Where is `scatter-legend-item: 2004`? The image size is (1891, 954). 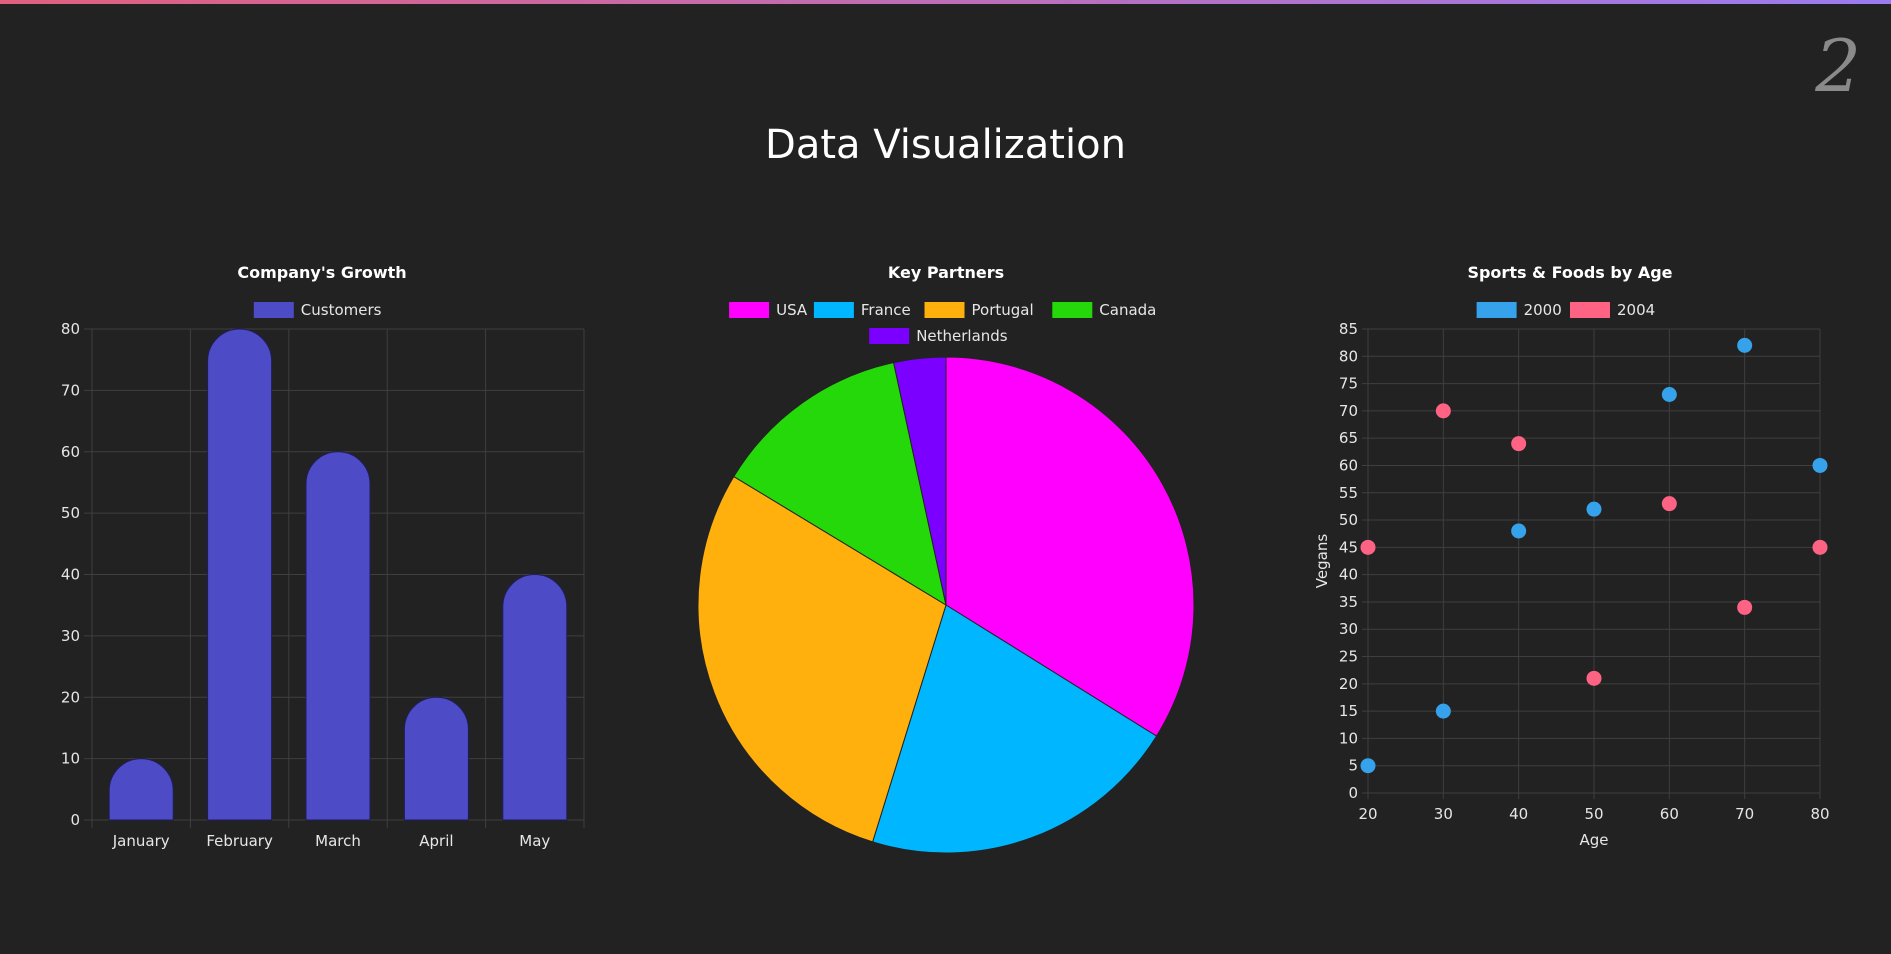 scatter-legend-item: 2004 is located at coordinates (1612, 310).